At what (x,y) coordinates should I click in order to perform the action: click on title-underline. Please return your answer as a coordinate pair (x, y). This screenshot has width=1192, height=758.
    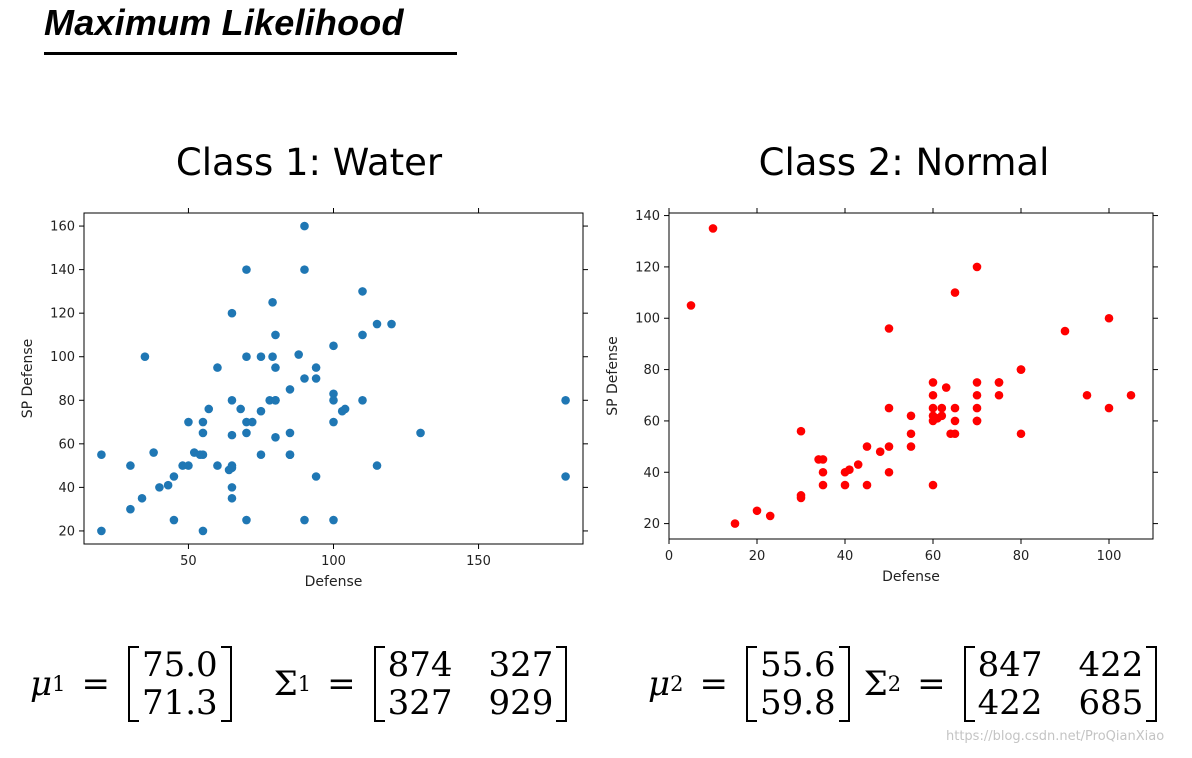
    Looking at the image, I should click on (250, 53).